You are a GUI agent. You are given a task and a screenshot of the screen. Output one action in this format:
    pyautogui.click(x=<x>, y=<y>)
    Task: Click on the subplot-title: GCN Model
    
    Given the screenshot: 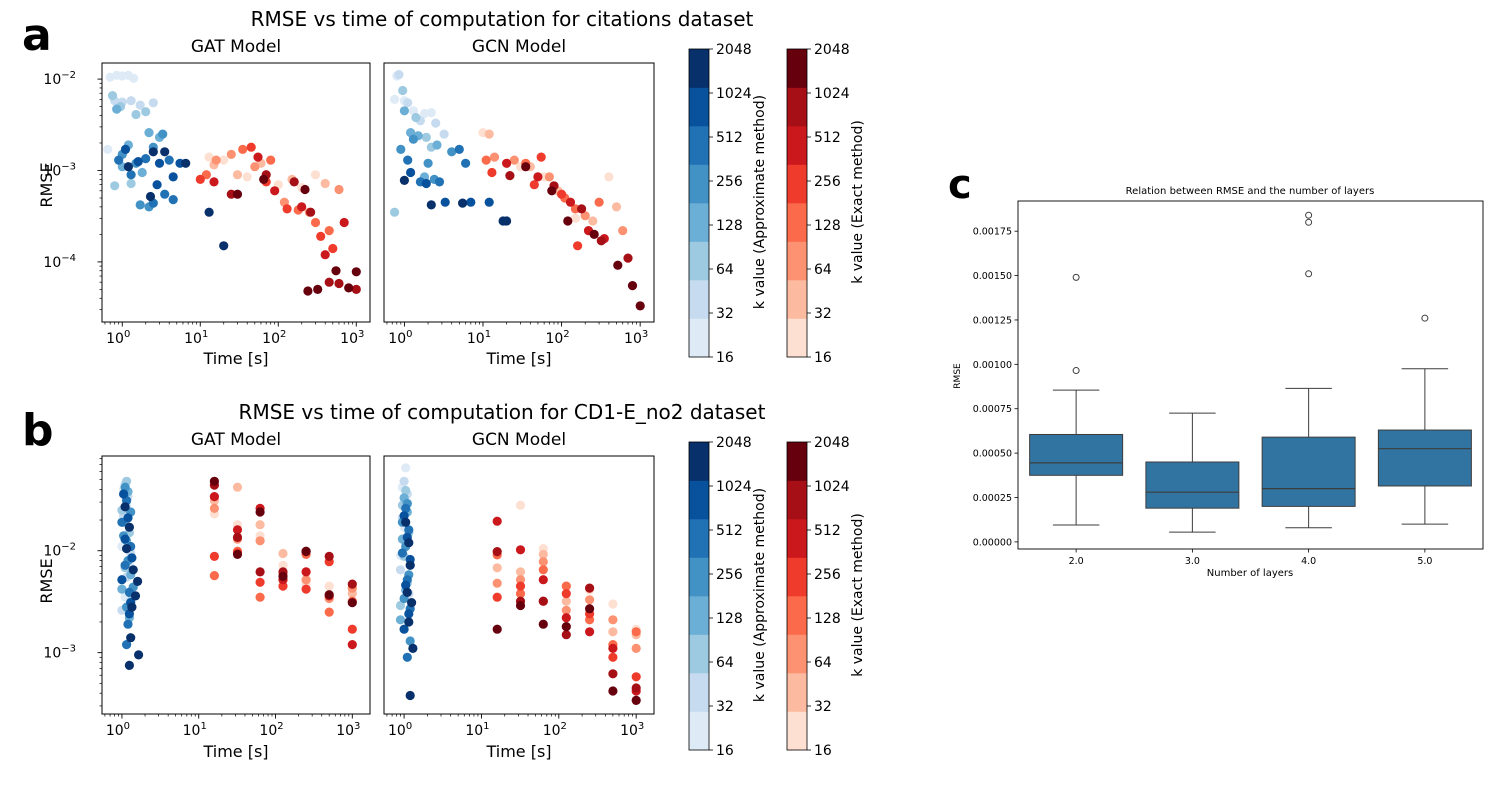 What is the action you would take?
    pyautogui.click(x=519, y=440)
    